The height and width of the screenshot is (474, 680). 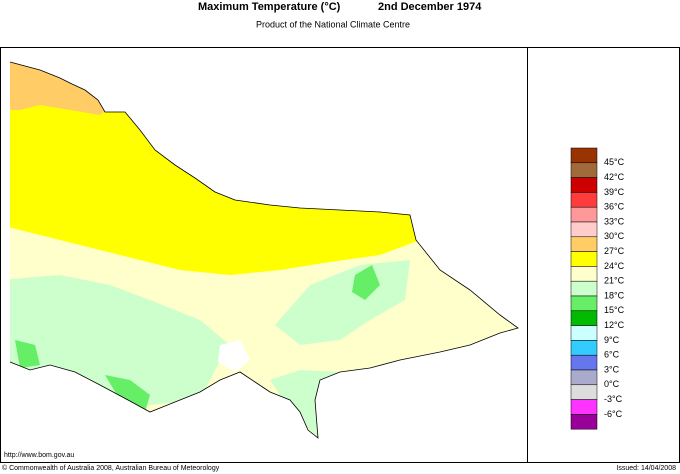 What do you see at coordinates (614, 221) in the screenshot?
I see `legend-label: 33°C` at bounding box center [614, 221].